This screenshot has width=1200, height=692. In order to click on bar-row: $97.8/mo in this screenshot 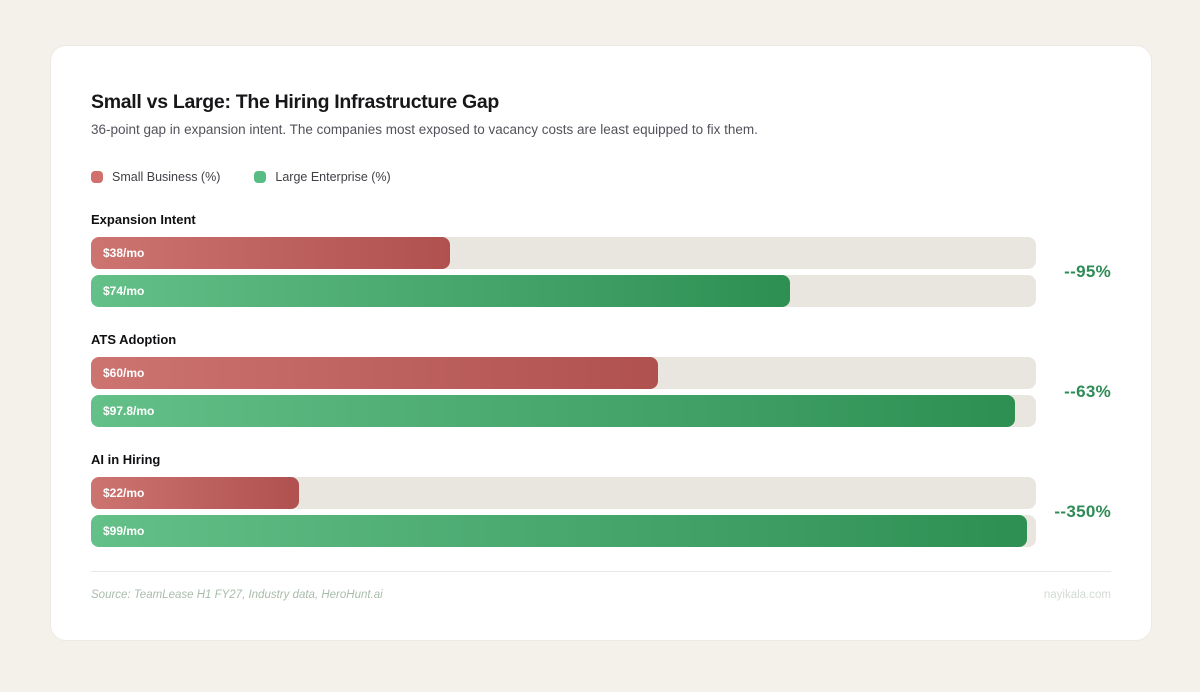, I will do `click(563, 411)`.